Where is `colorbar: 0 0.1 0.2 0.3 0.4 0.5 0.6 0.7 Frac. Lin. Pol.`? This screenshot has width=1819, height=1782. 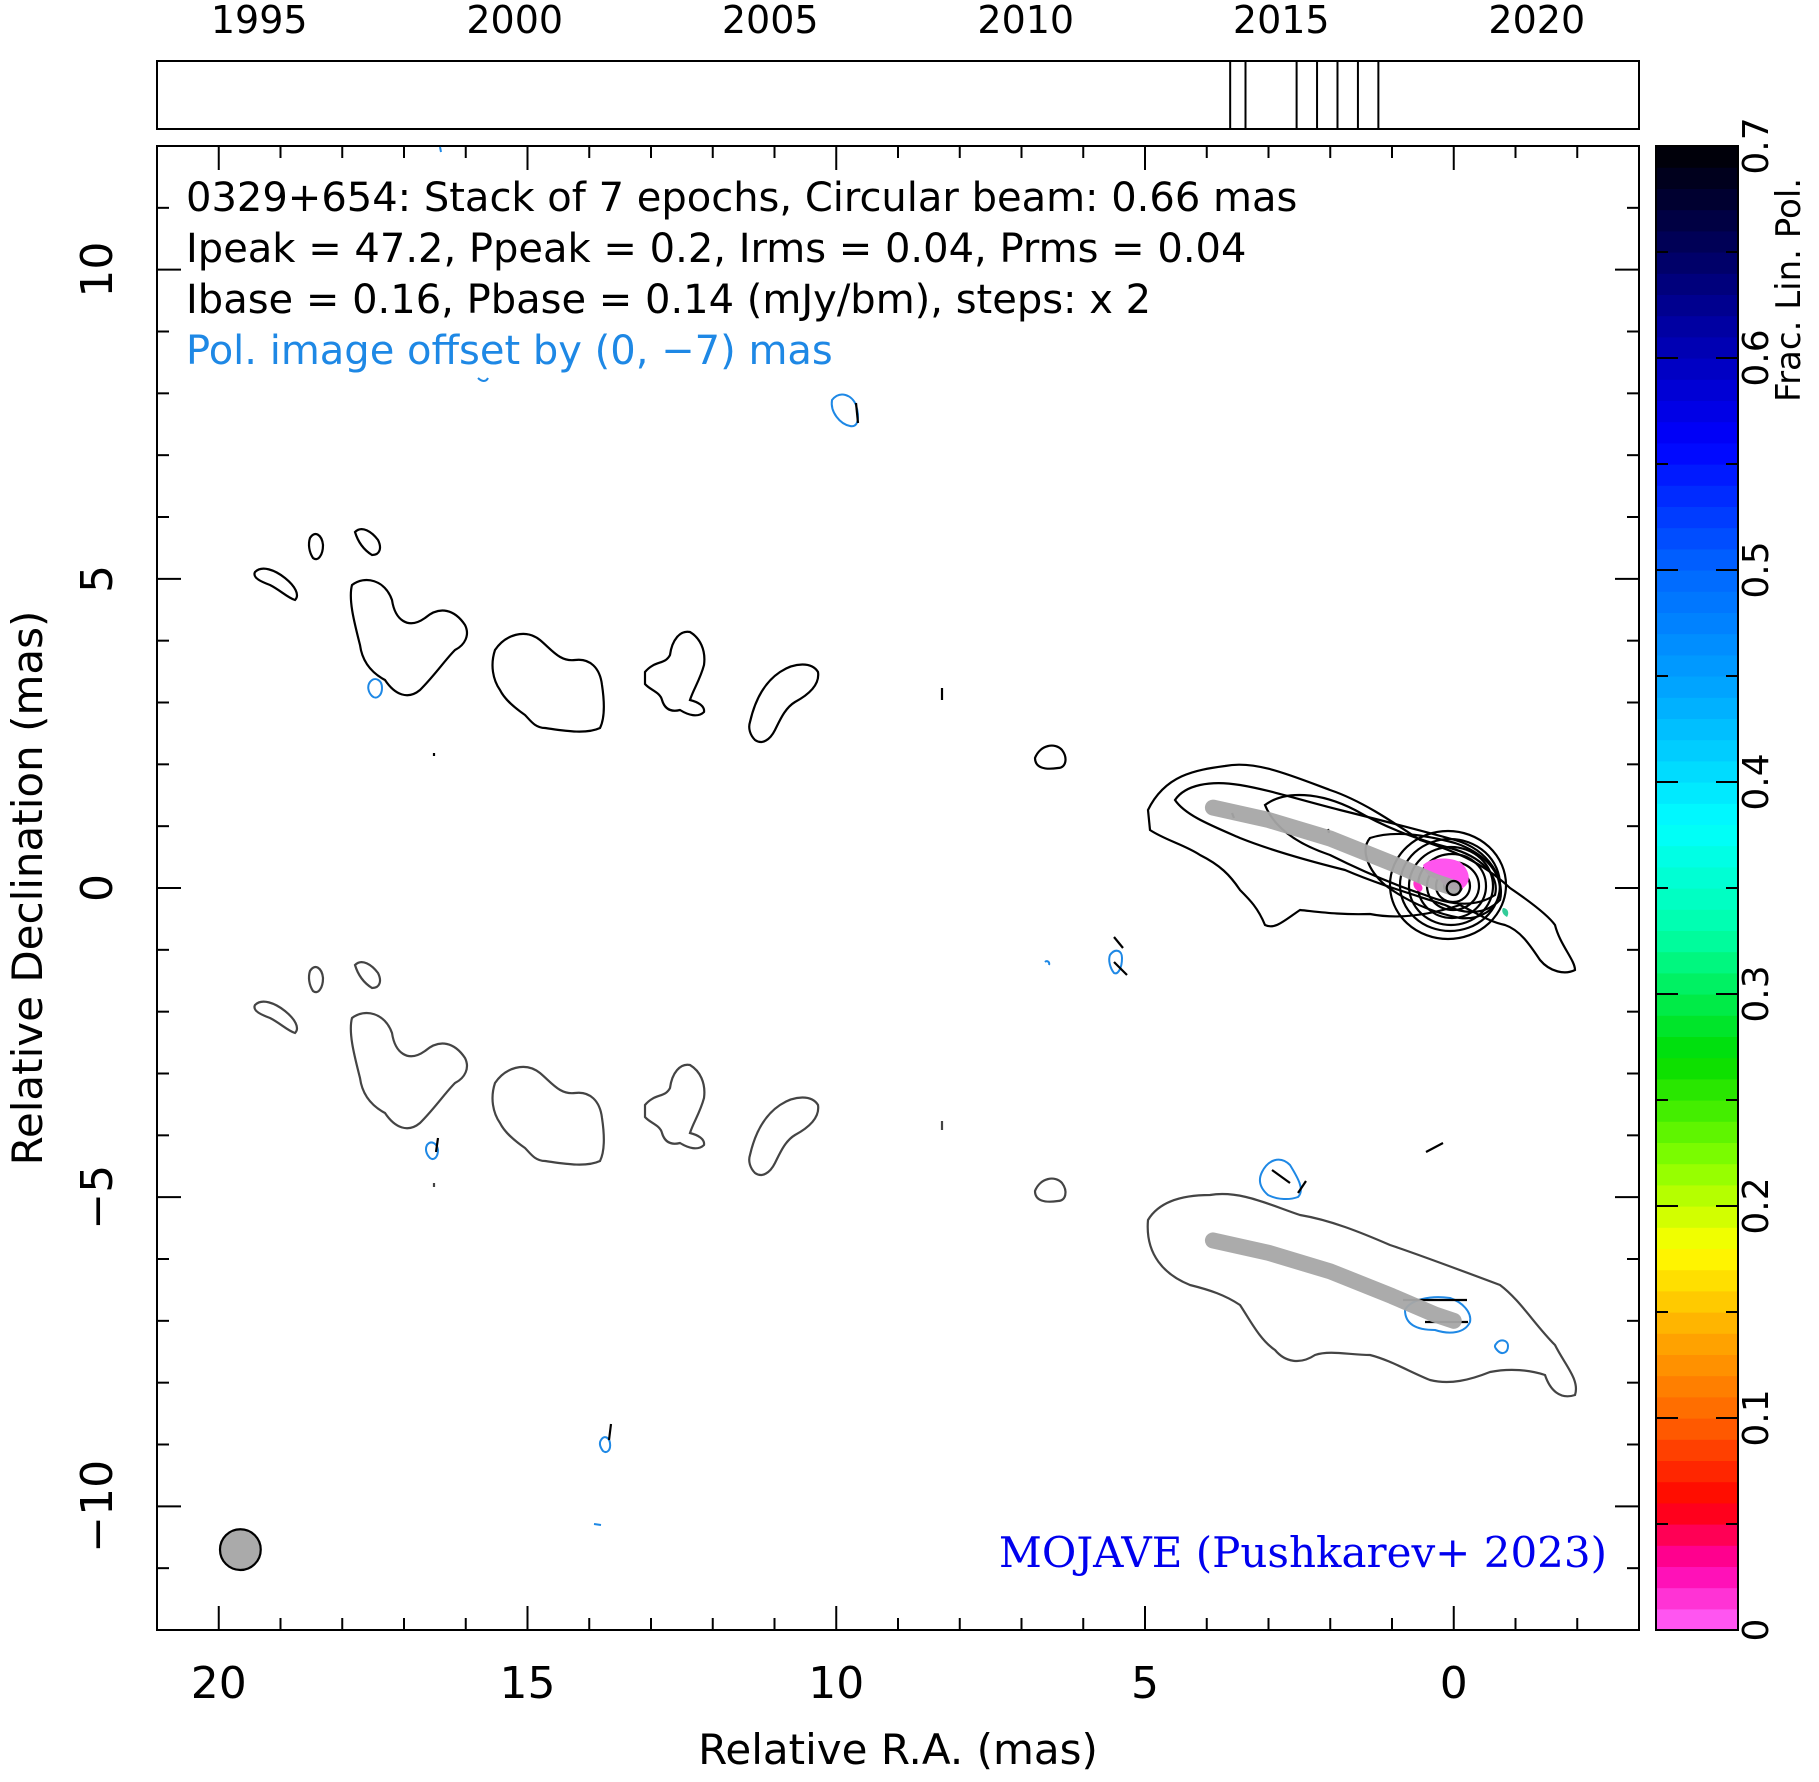 colorbar: 0 0.1 0.2 0.3 0.4 0.5 0.6 0.7 Frac. Lin. Pol. is located at coordinates (1732, 879).